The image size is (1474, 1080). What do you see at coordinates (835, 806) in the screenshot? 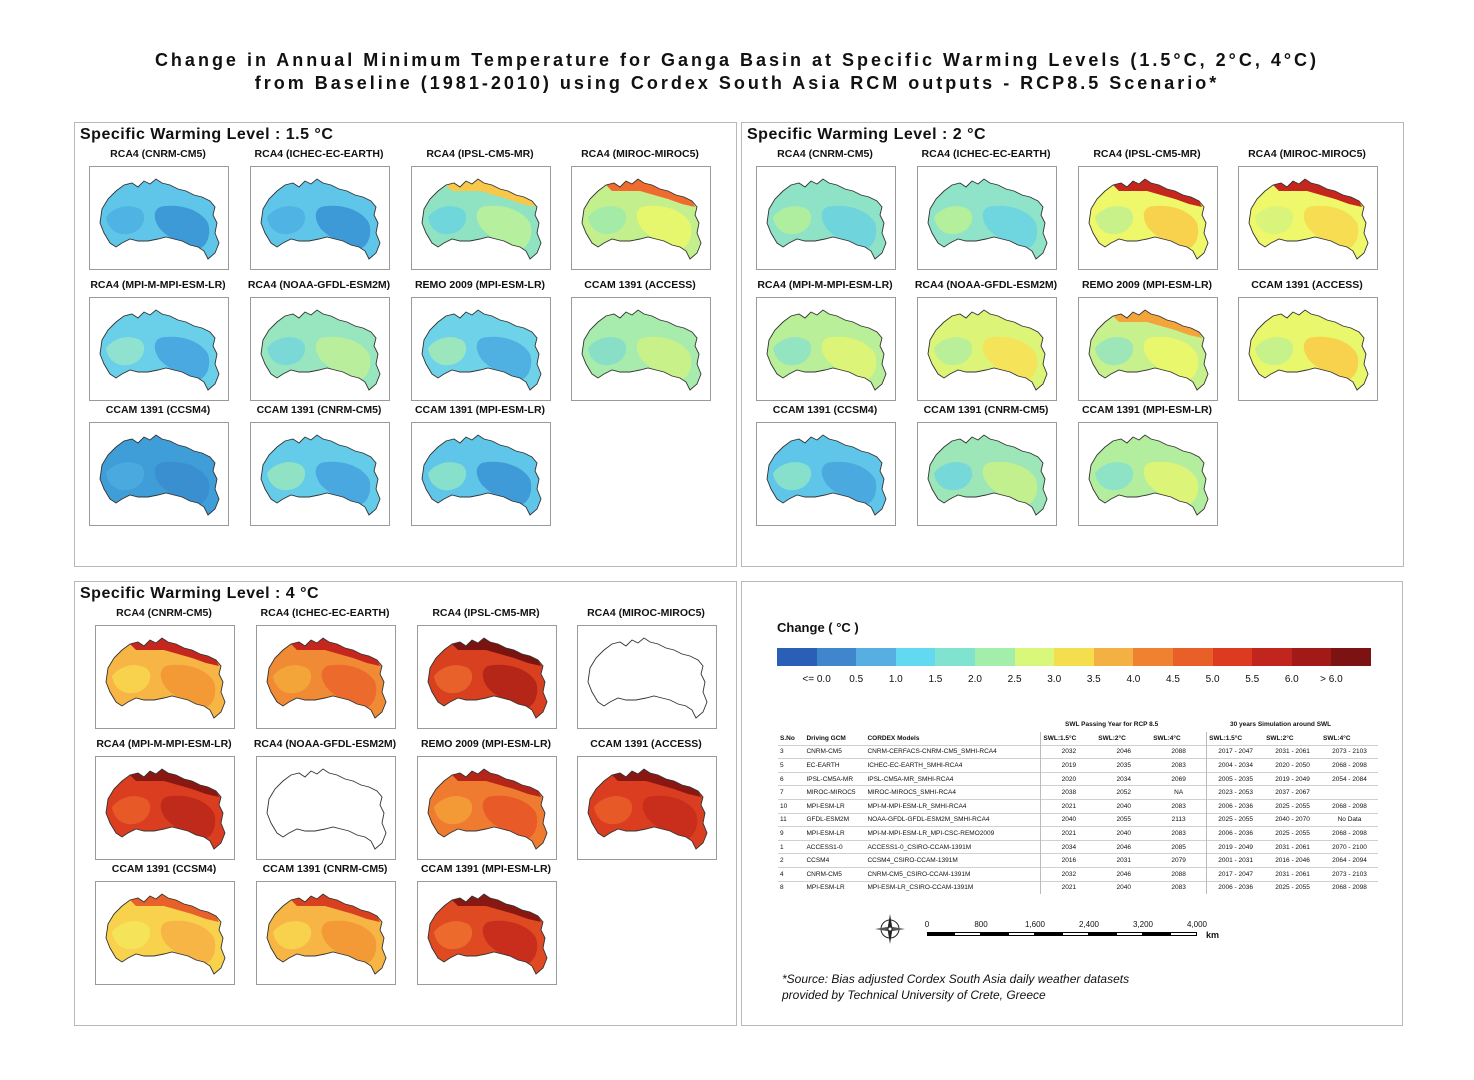
I see `table-cell: MPI-ESM-LR` at bounding box center [835, 806].